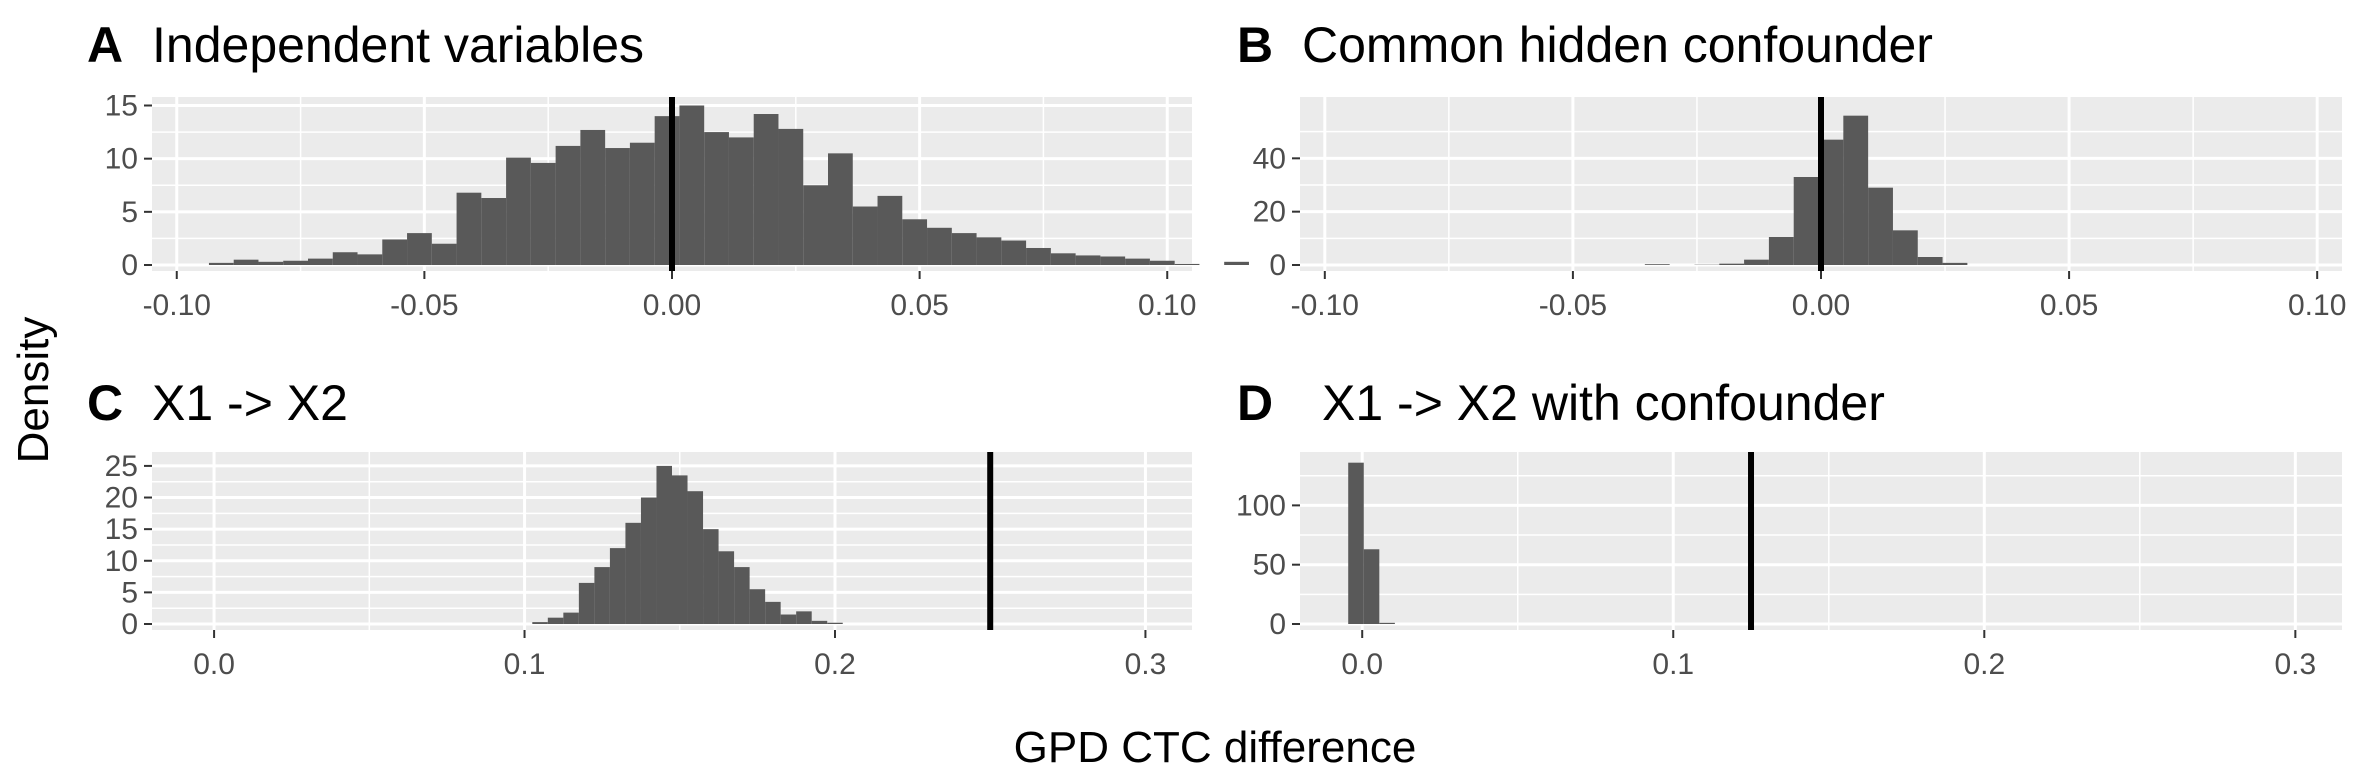  I want to click on panel-d-y-axis: 0 50 100, so click(1268, 565).